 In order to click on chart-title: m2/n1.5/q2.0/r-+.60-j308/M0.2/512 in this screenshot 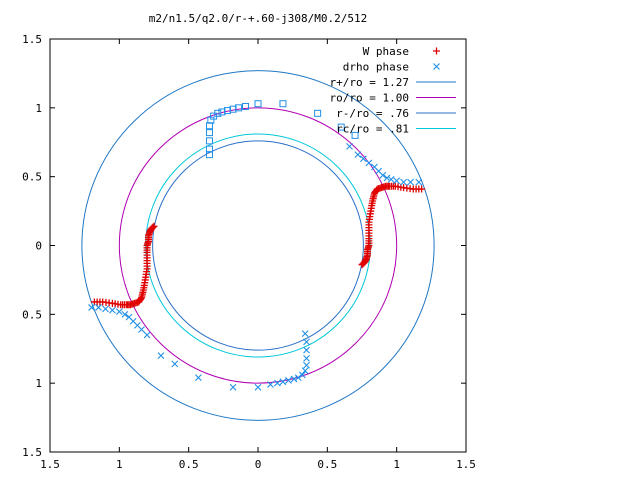, I will do `click(258, 18)`.